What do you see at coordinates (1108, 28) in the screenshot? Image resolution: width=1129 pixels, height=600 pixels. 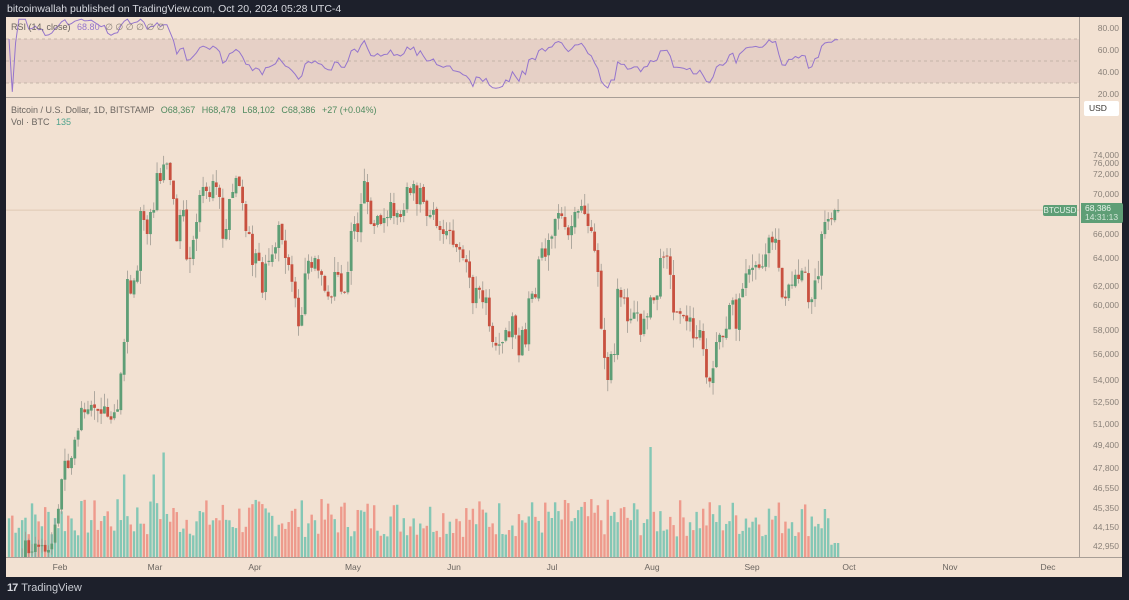 I see `rsi-tick: 80.00` at bounding box center [1108, 28].